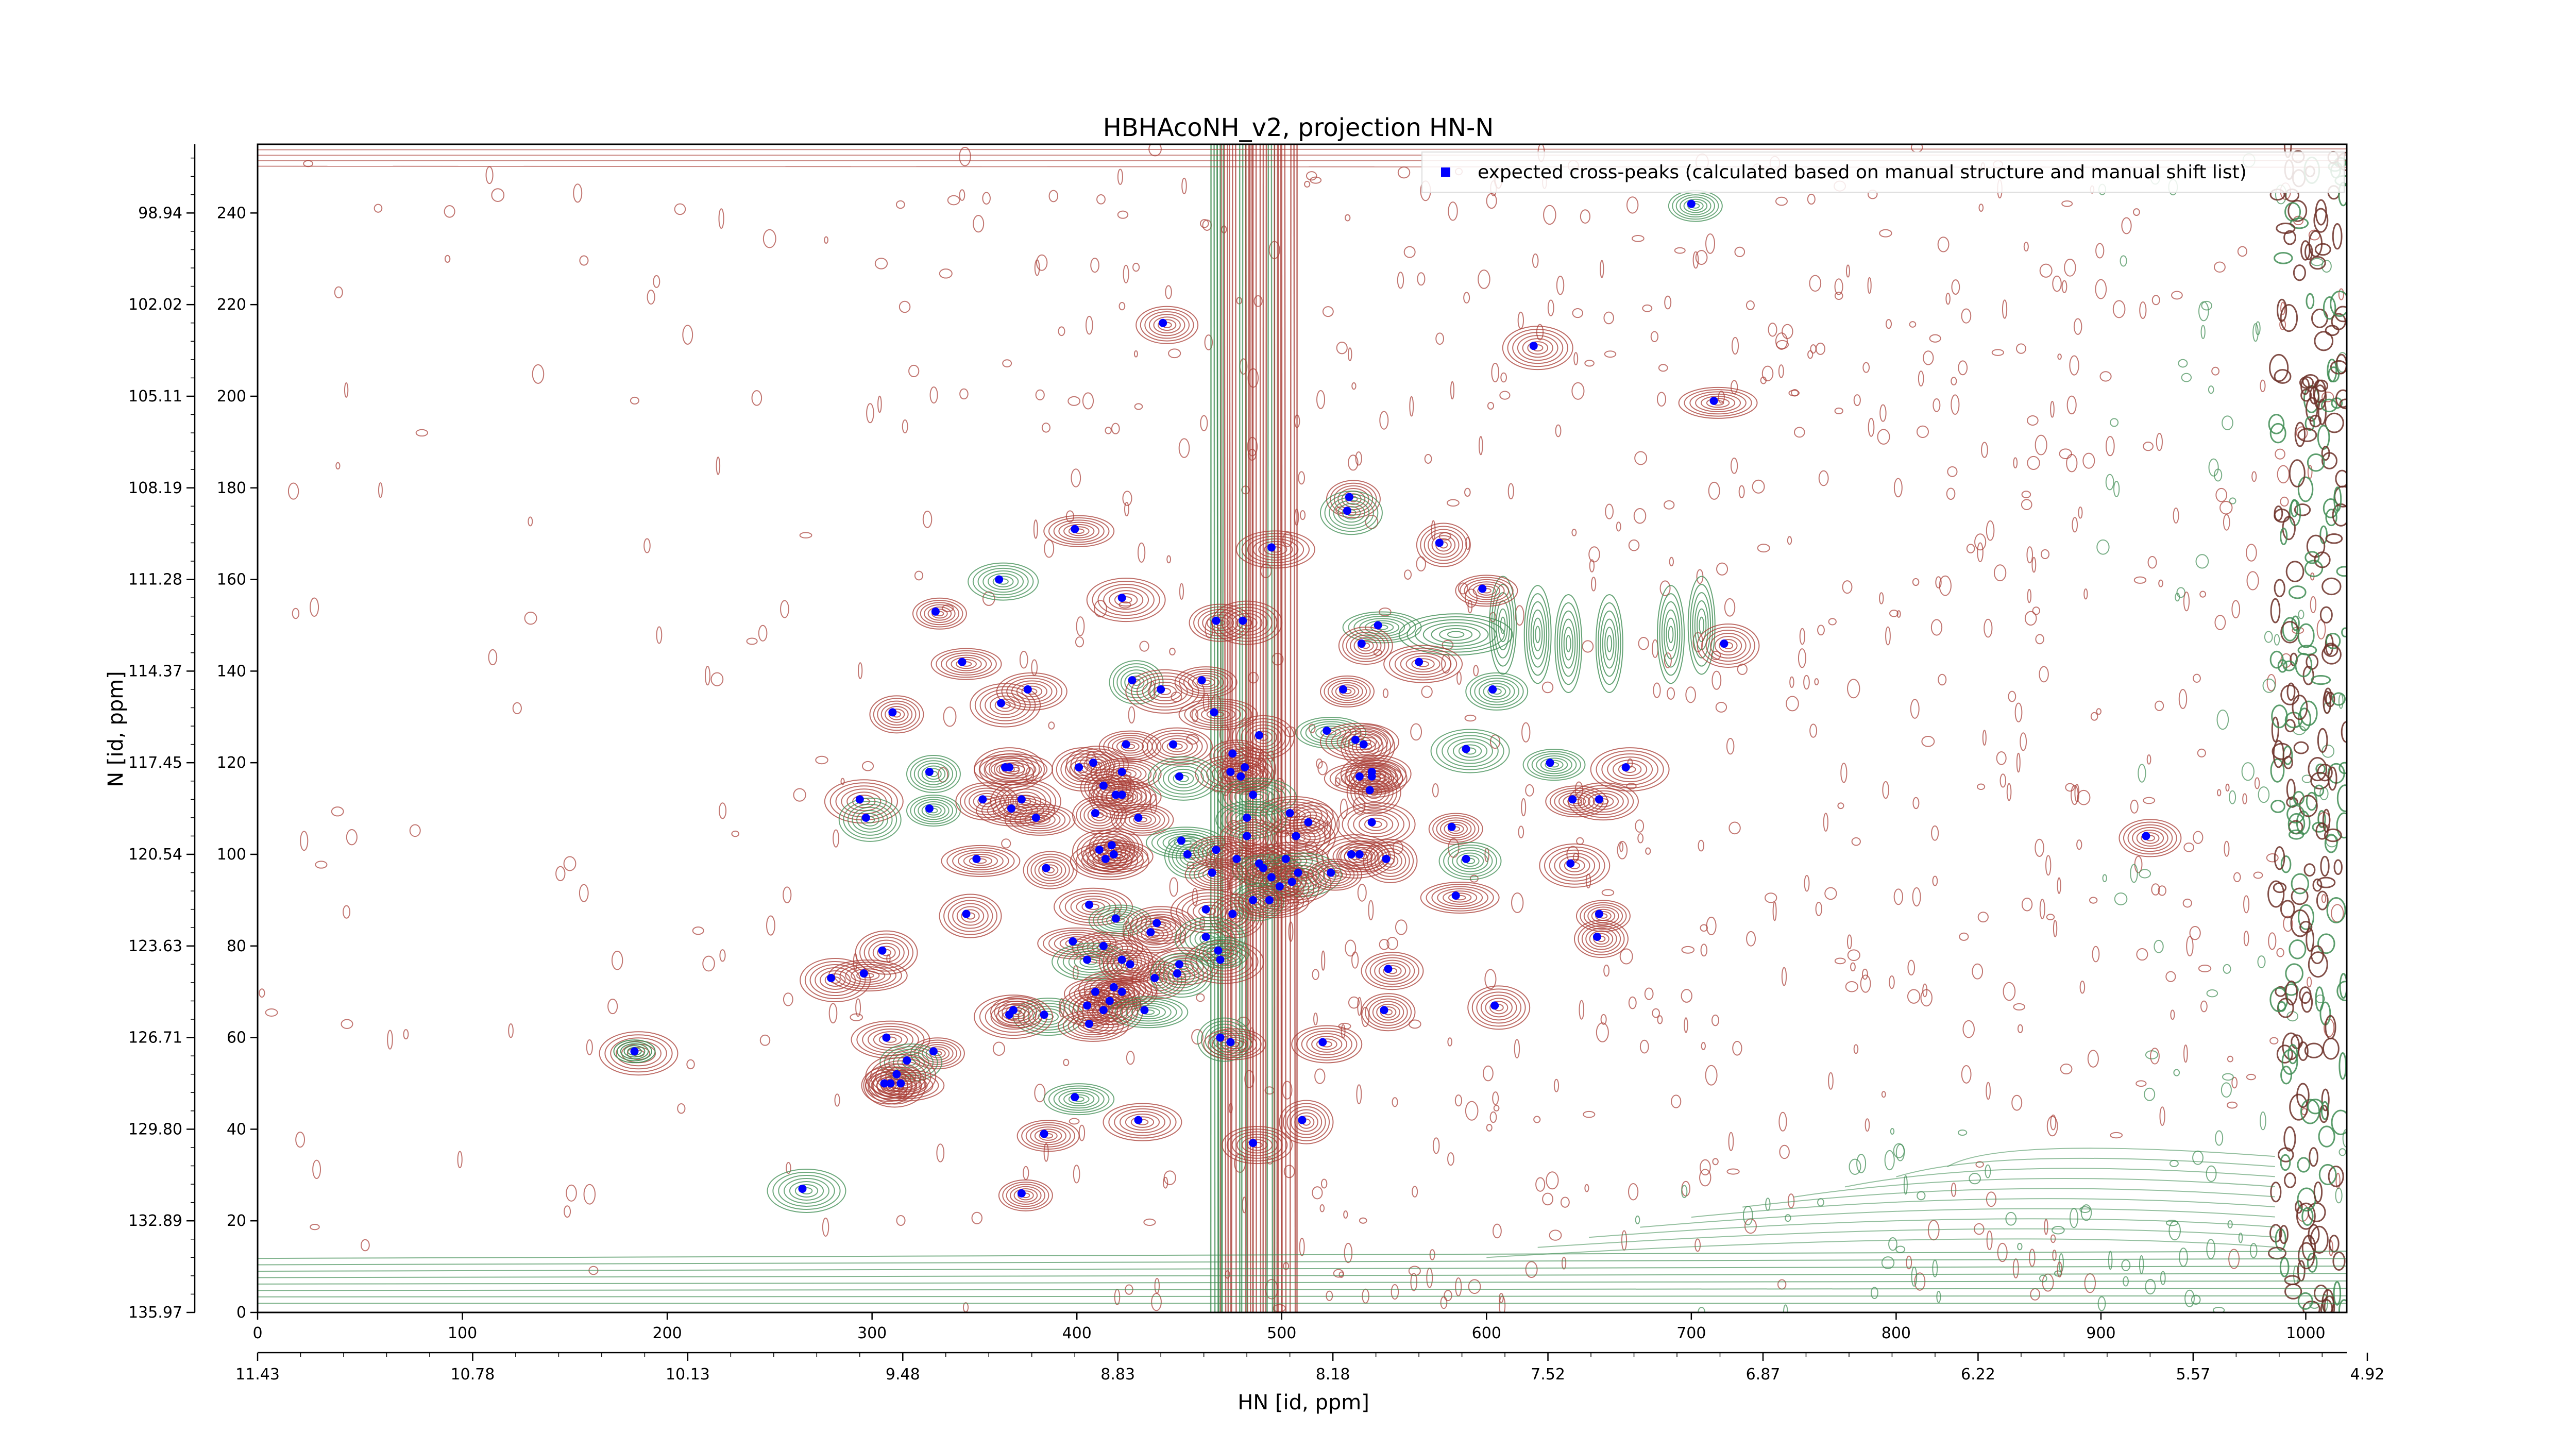 The image size is (2576, 1449). Describe the element at coordinates (1077, 1333) in the screenshot. I see `x-tick-label: 400` at that location.